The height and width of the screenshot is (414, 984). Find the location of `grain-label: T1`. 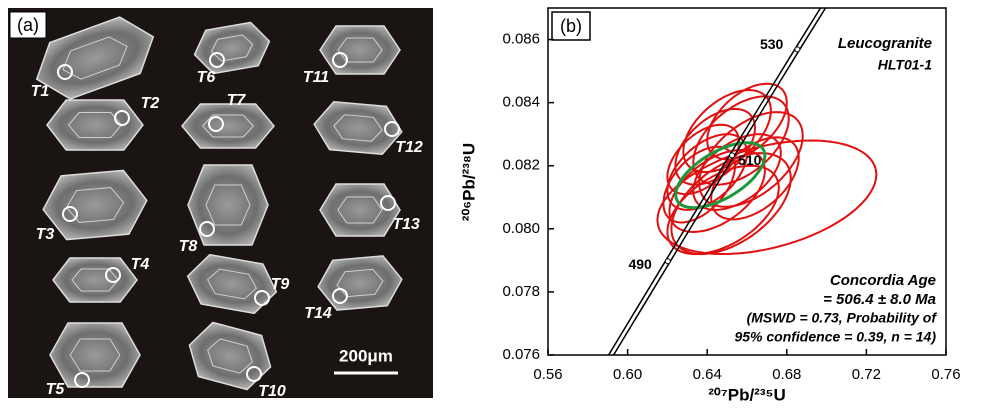

grain-label: T1 is located at coordinates (40, 91).